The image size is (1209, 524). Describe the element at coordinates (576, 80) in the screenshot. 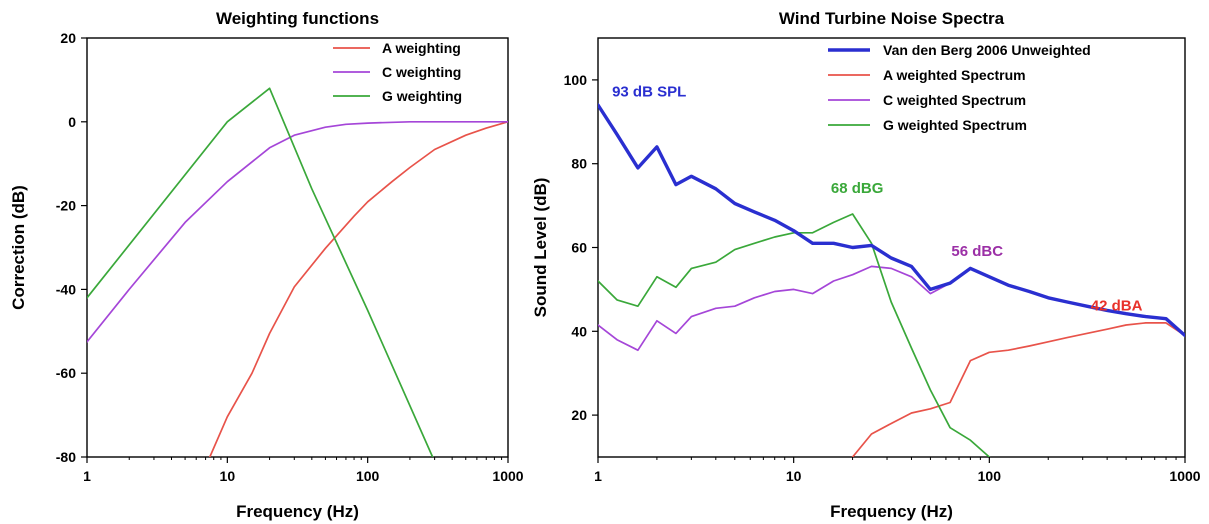

I see `y-tick-label: 100` at that location.